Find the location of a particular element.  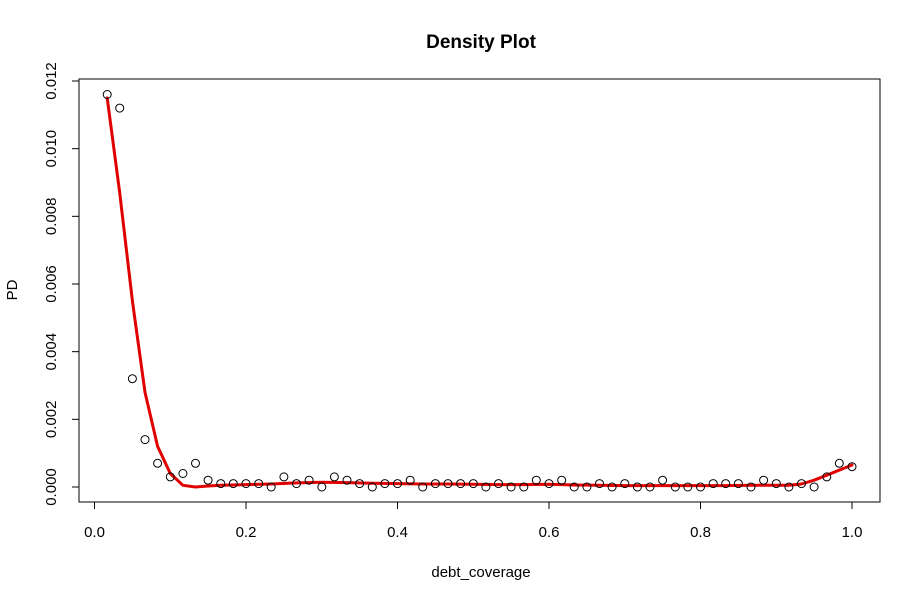

y-tick-label: 0.002 is located at coordinates (51, 420).